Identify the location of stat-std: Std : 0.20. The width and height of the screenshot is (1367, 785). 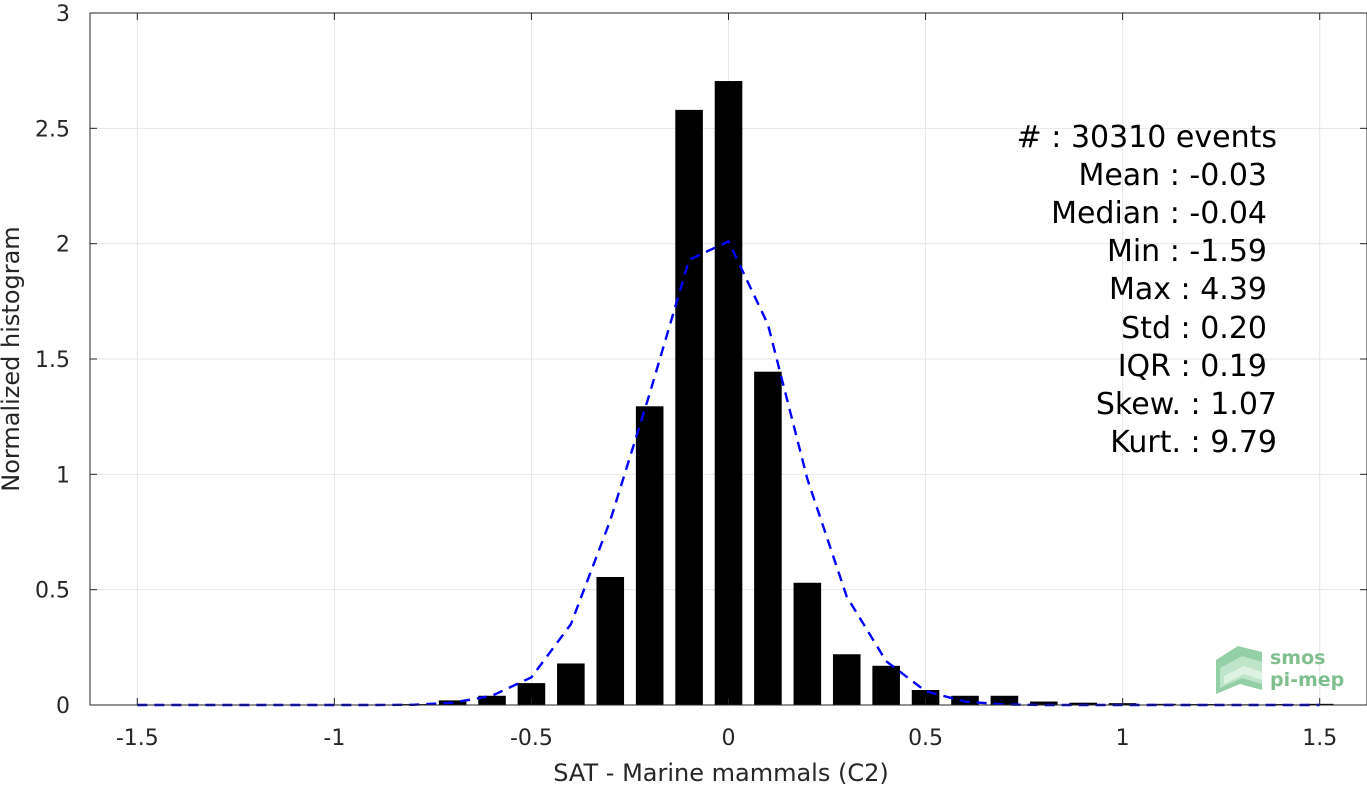
(1194, 328).